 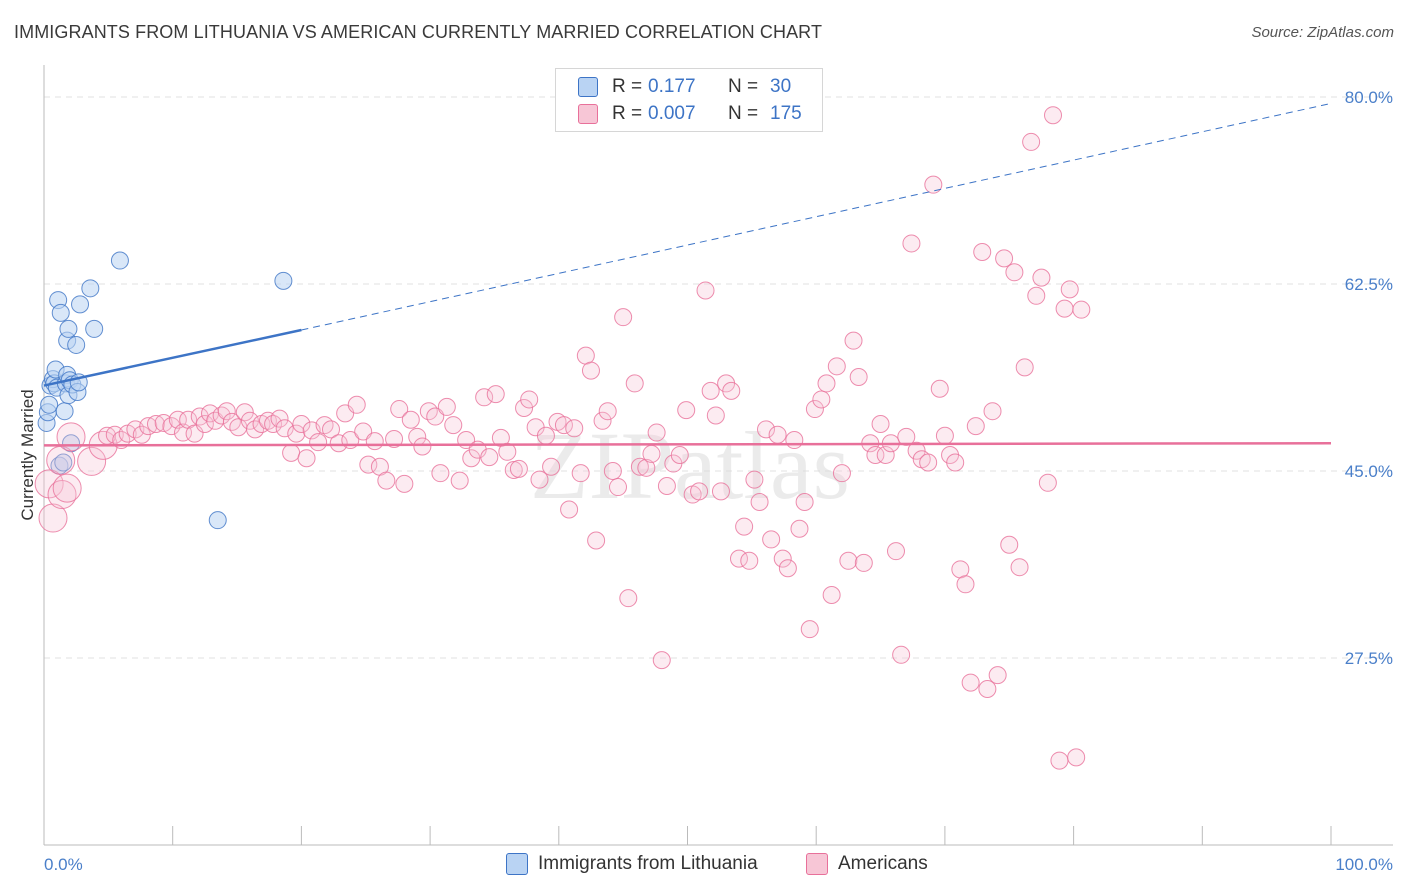 I want to click on x-tick-label: 0.0%, so click(x=63, y=864).